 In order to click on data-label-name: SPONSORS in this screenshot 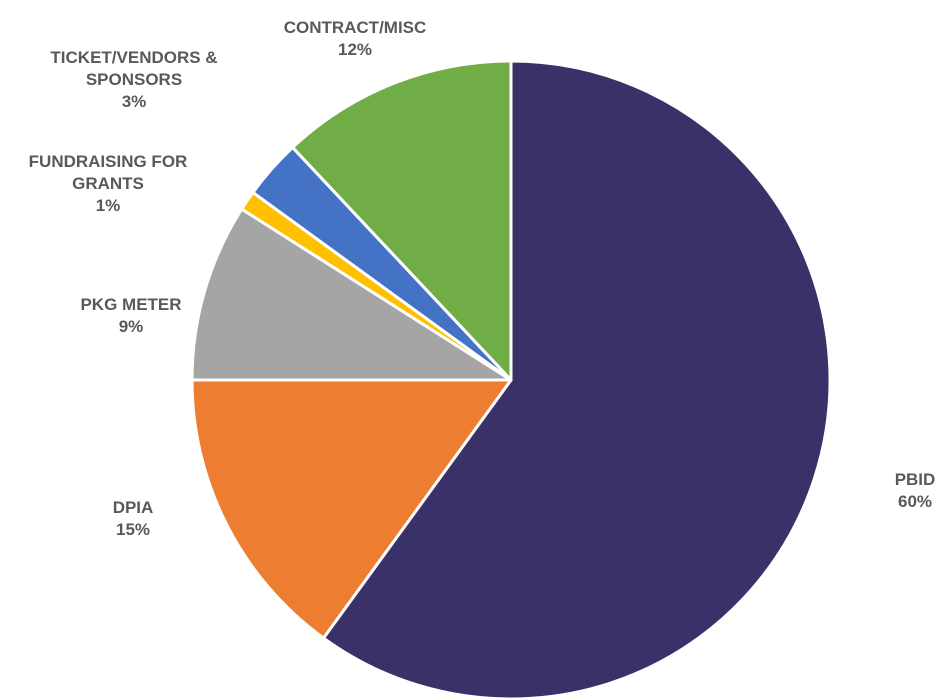, I will do `click(134, 79)`.